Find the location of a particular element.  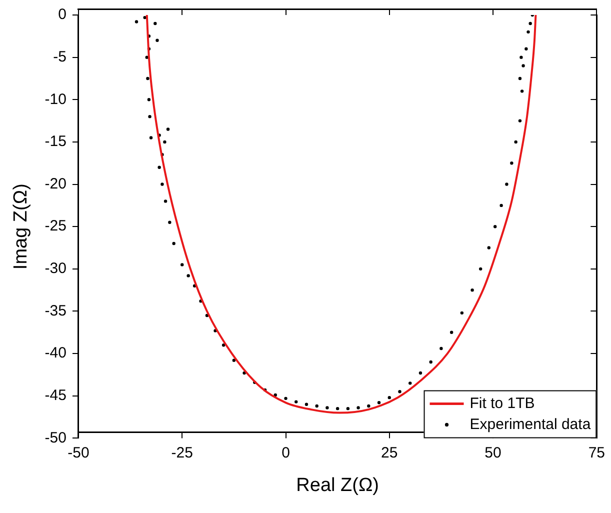

x-tick-label: 0 is located at coordinates (286, 453).